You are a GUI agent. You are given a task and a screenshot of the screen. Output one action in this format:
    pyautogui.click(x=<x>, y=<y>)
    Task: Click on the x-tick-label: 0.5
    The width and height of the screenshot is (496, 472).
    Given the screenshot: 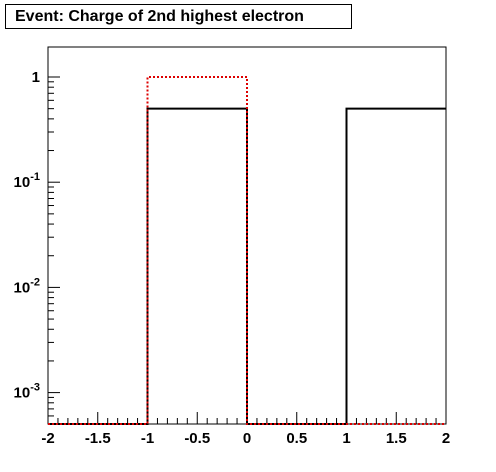 What is the action you would take?
    pyautogui.click(x=296, y=438)
    